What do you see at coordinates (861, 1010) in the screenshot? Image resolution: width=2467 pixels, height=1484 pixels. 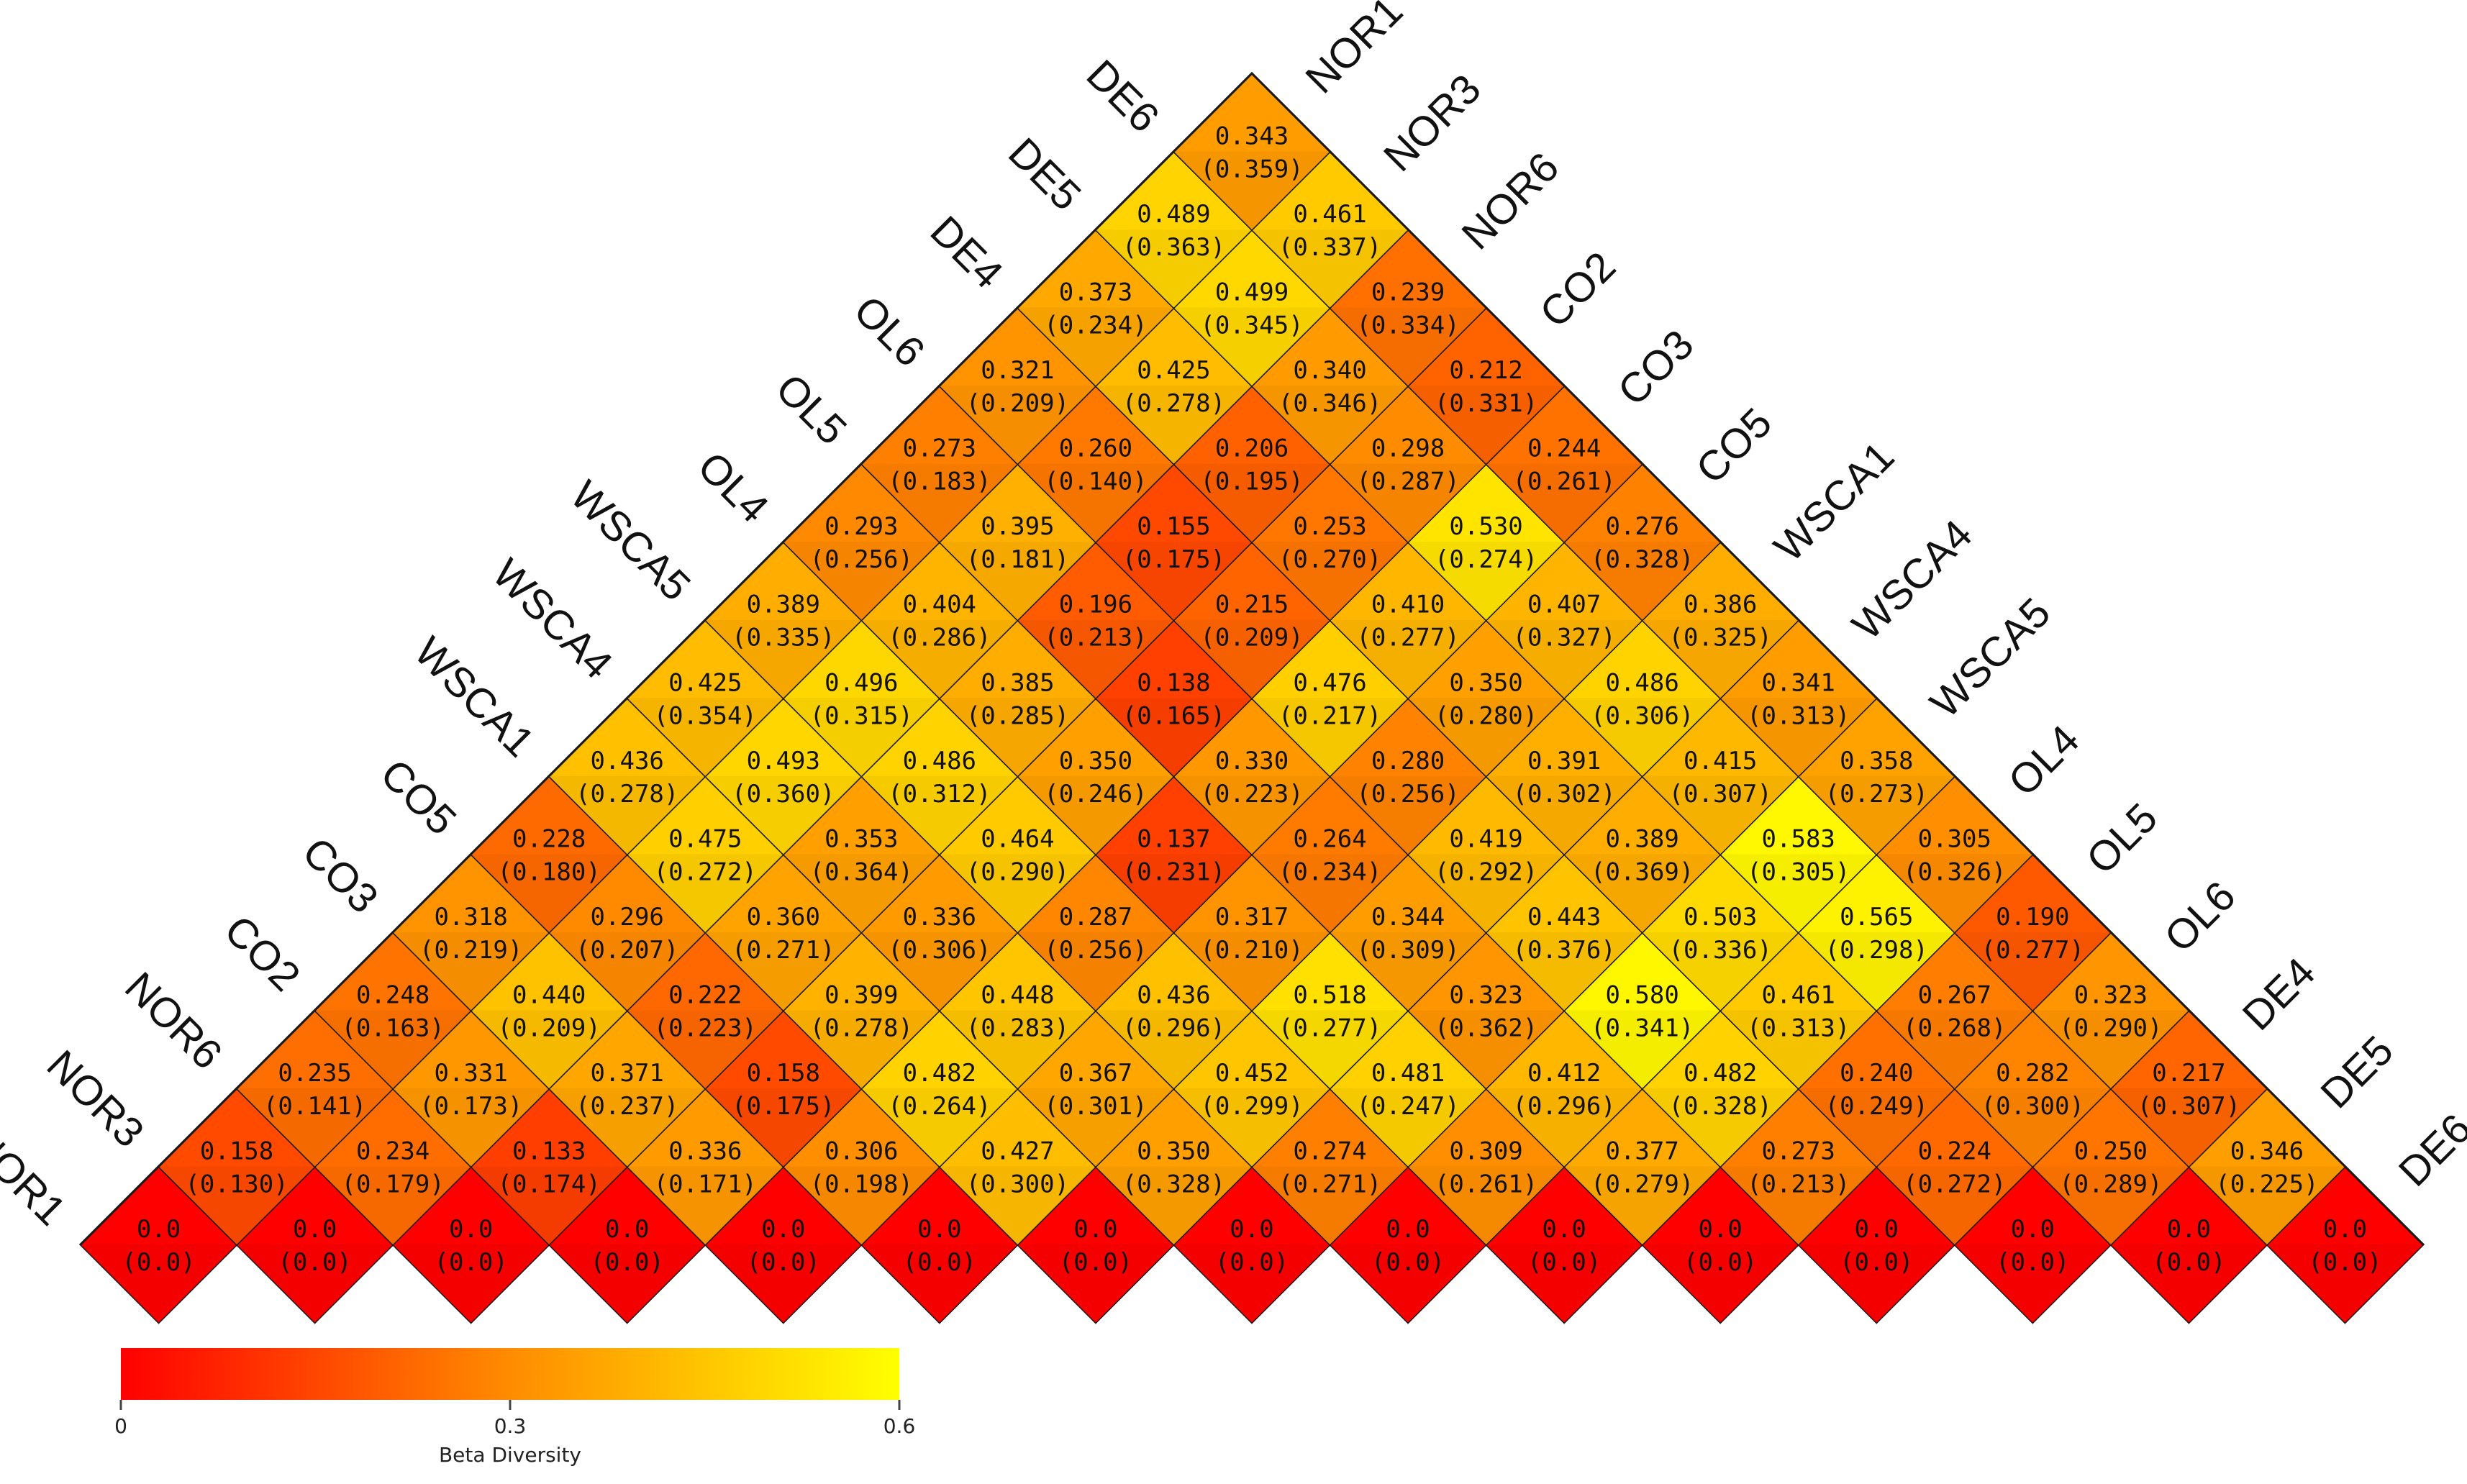 I see `heatmap-cell: 0.399 (0.278)` at bounding box center [861, 1010].